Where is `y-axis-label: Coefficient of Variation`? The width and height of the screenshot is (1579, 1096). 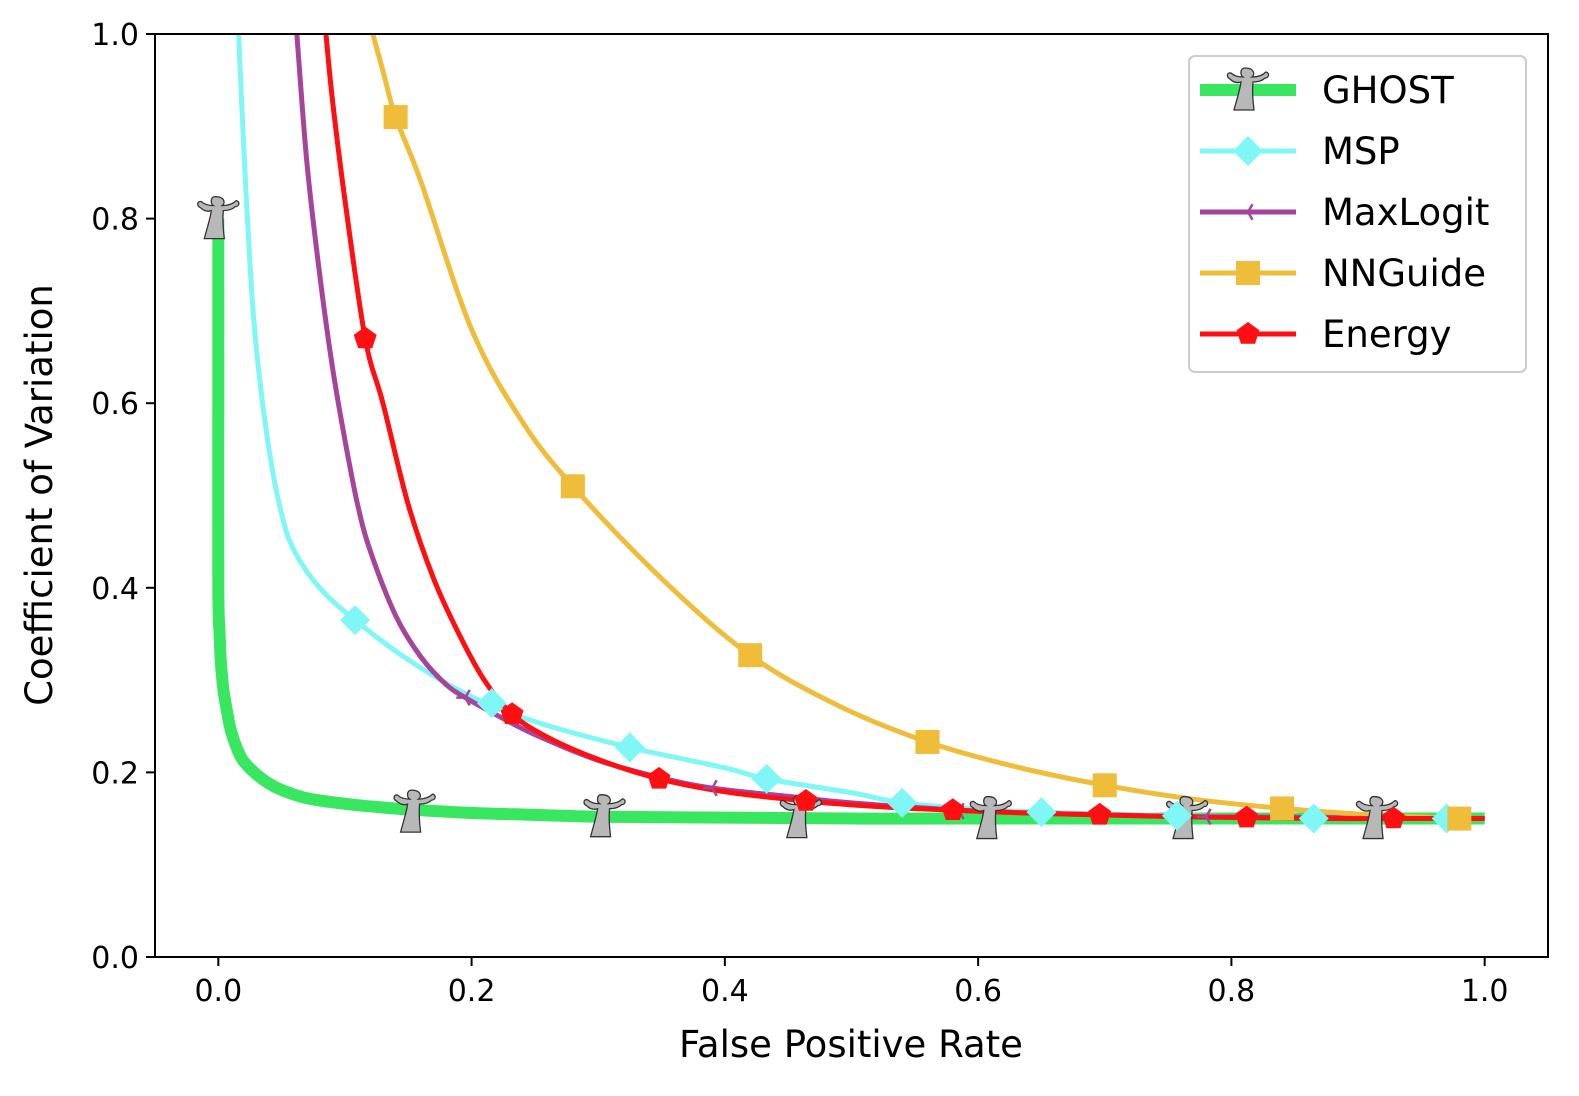 y-axis-label: Coefficient of Variation is located at coordinates (39, 495).